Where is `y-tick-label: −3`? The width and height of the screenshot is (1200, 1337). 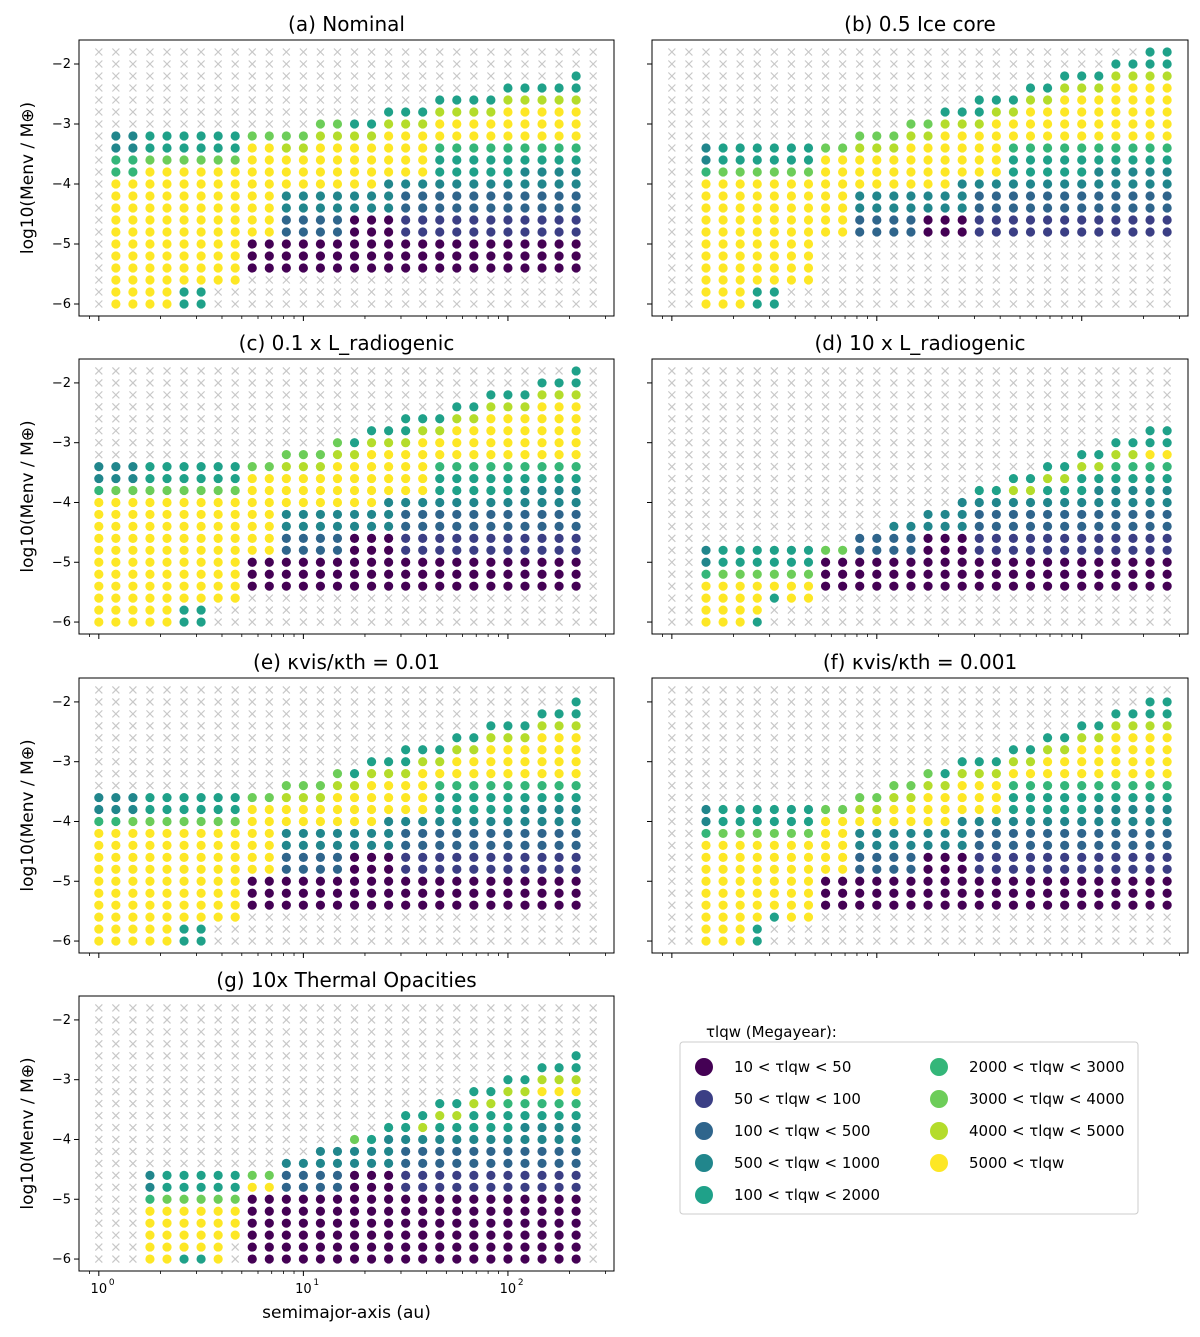
y-tick-label: −3 is located at coordinates (61, 124).